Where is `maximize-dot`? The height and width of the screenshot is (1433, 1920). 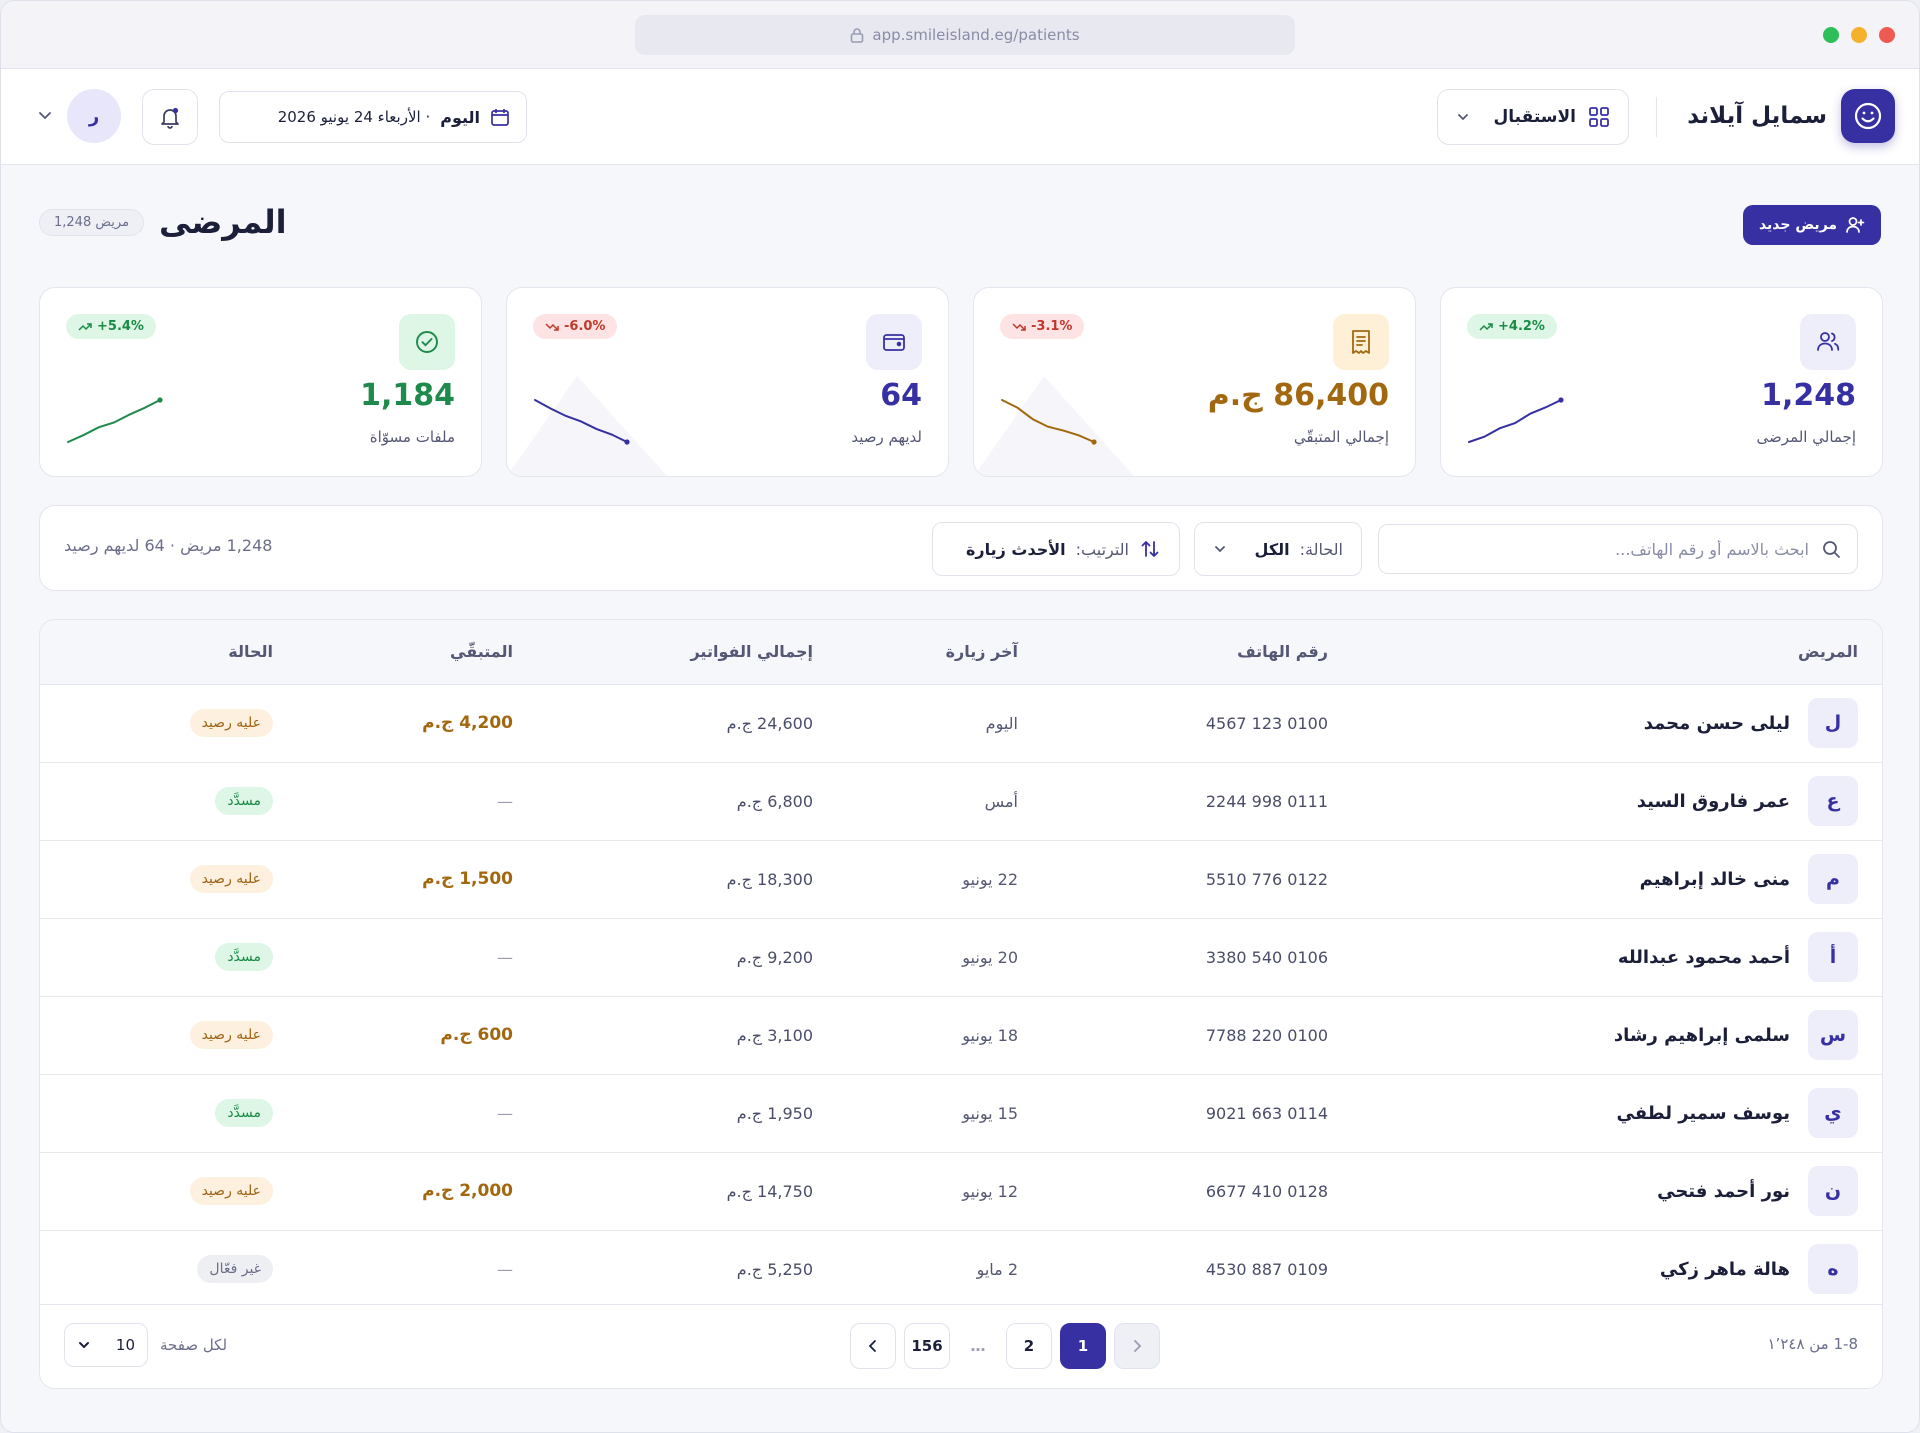
maximize-dot is located at coordinates (1831, 35).